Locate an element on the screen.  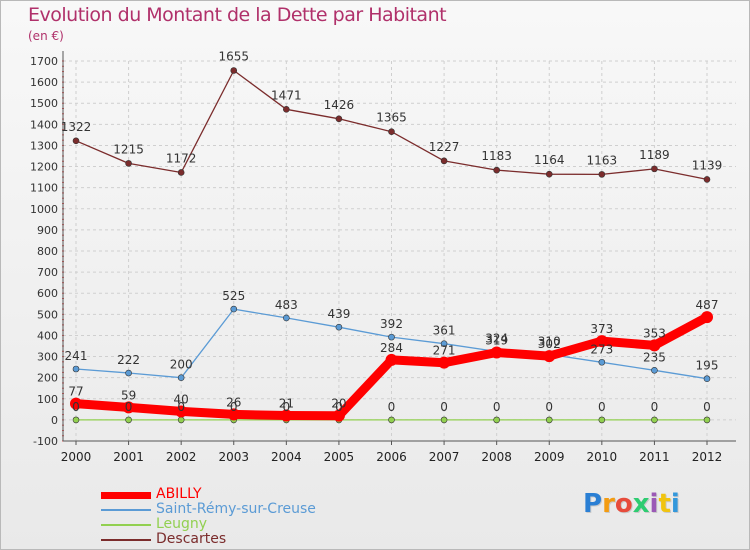
x-tick-label: 2005 is located at coordinates (339, 457).